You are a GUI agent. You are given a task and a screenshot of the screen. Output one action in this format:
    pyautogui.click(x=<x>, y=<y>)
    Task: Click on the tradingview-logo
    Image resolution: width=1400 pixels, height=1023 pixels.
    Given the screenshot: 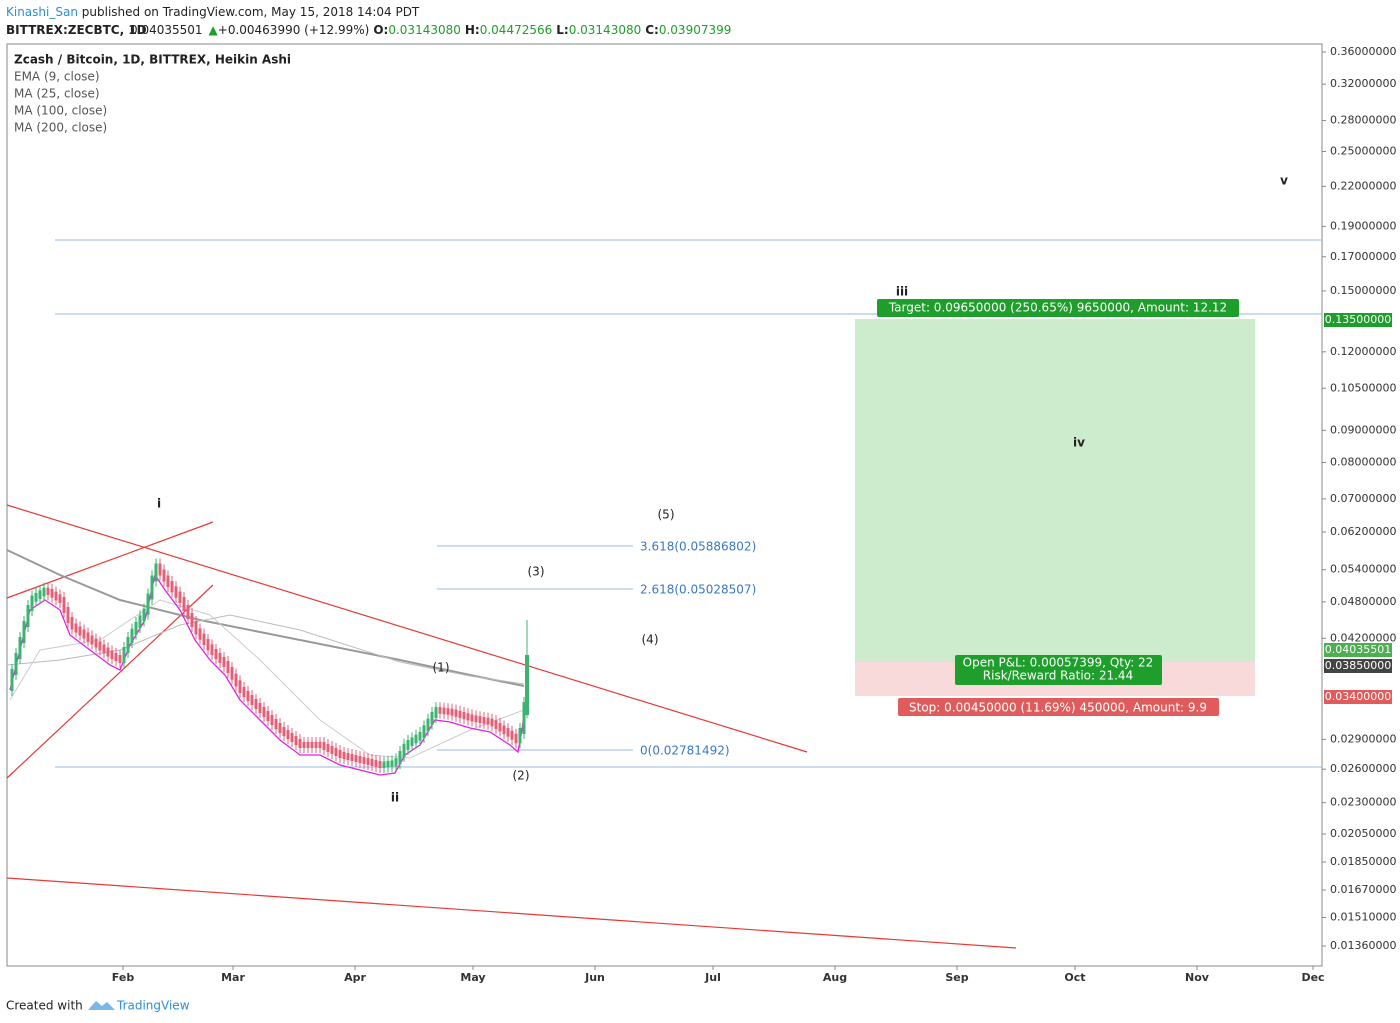 What is the action you would take?
    pyautogui.click(x=101, y=1005)
    